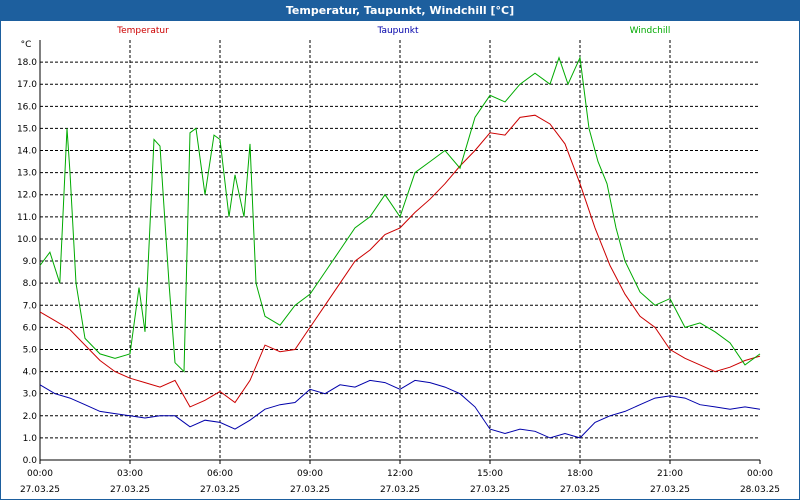 This screenshot has width=800, height=500. I want to click on x-tick-time-label: 18:00, so click(580, 474).